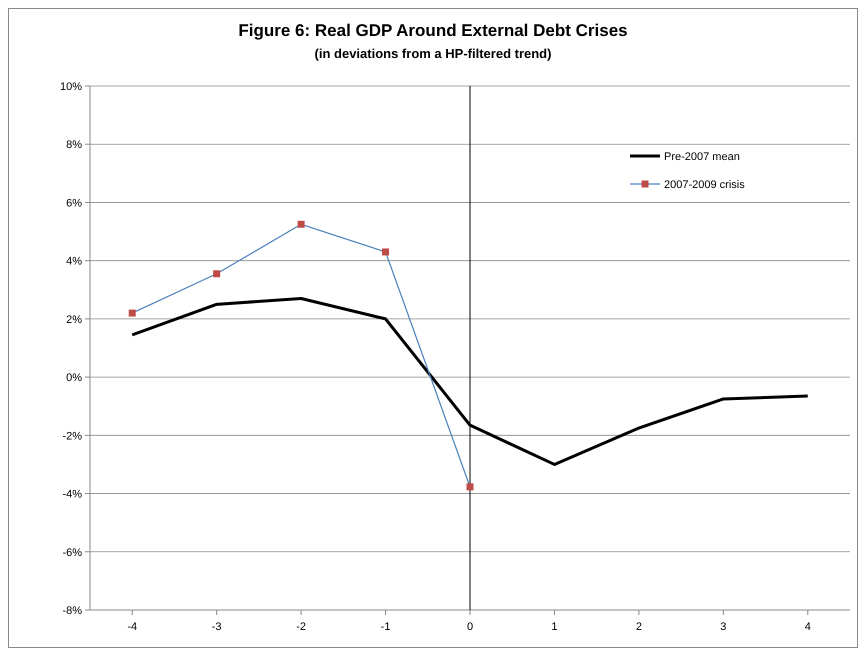 This screenshot has height=658, width=868. What do you see at coordinates (639, 627) in the screenshot?
I see `x-tick-label: 2` at bounding box center [639, 627].